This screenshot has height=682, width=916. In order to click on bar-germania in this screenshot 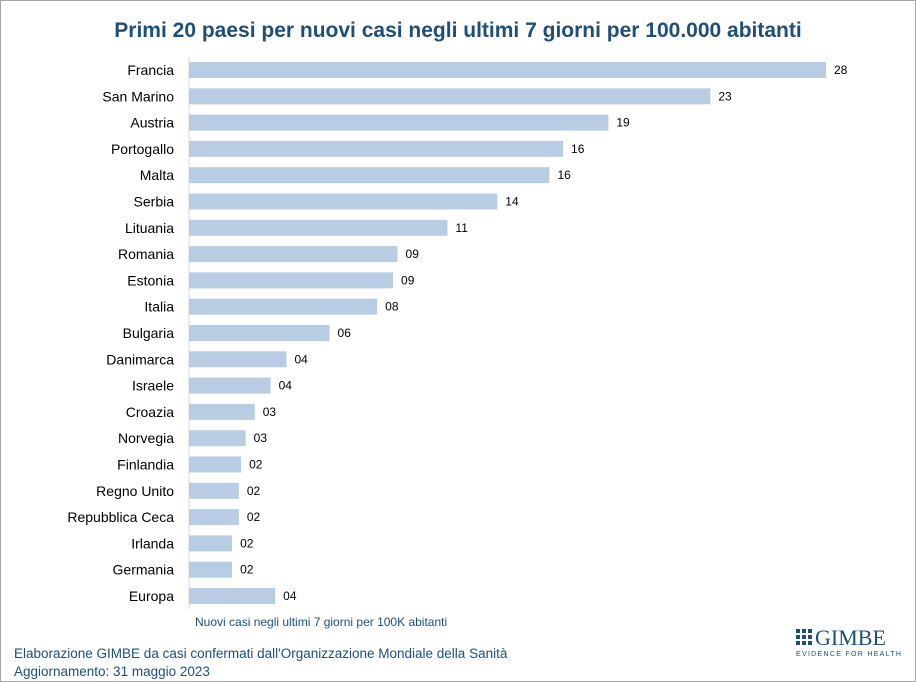, I will do `click(211, 569)`.